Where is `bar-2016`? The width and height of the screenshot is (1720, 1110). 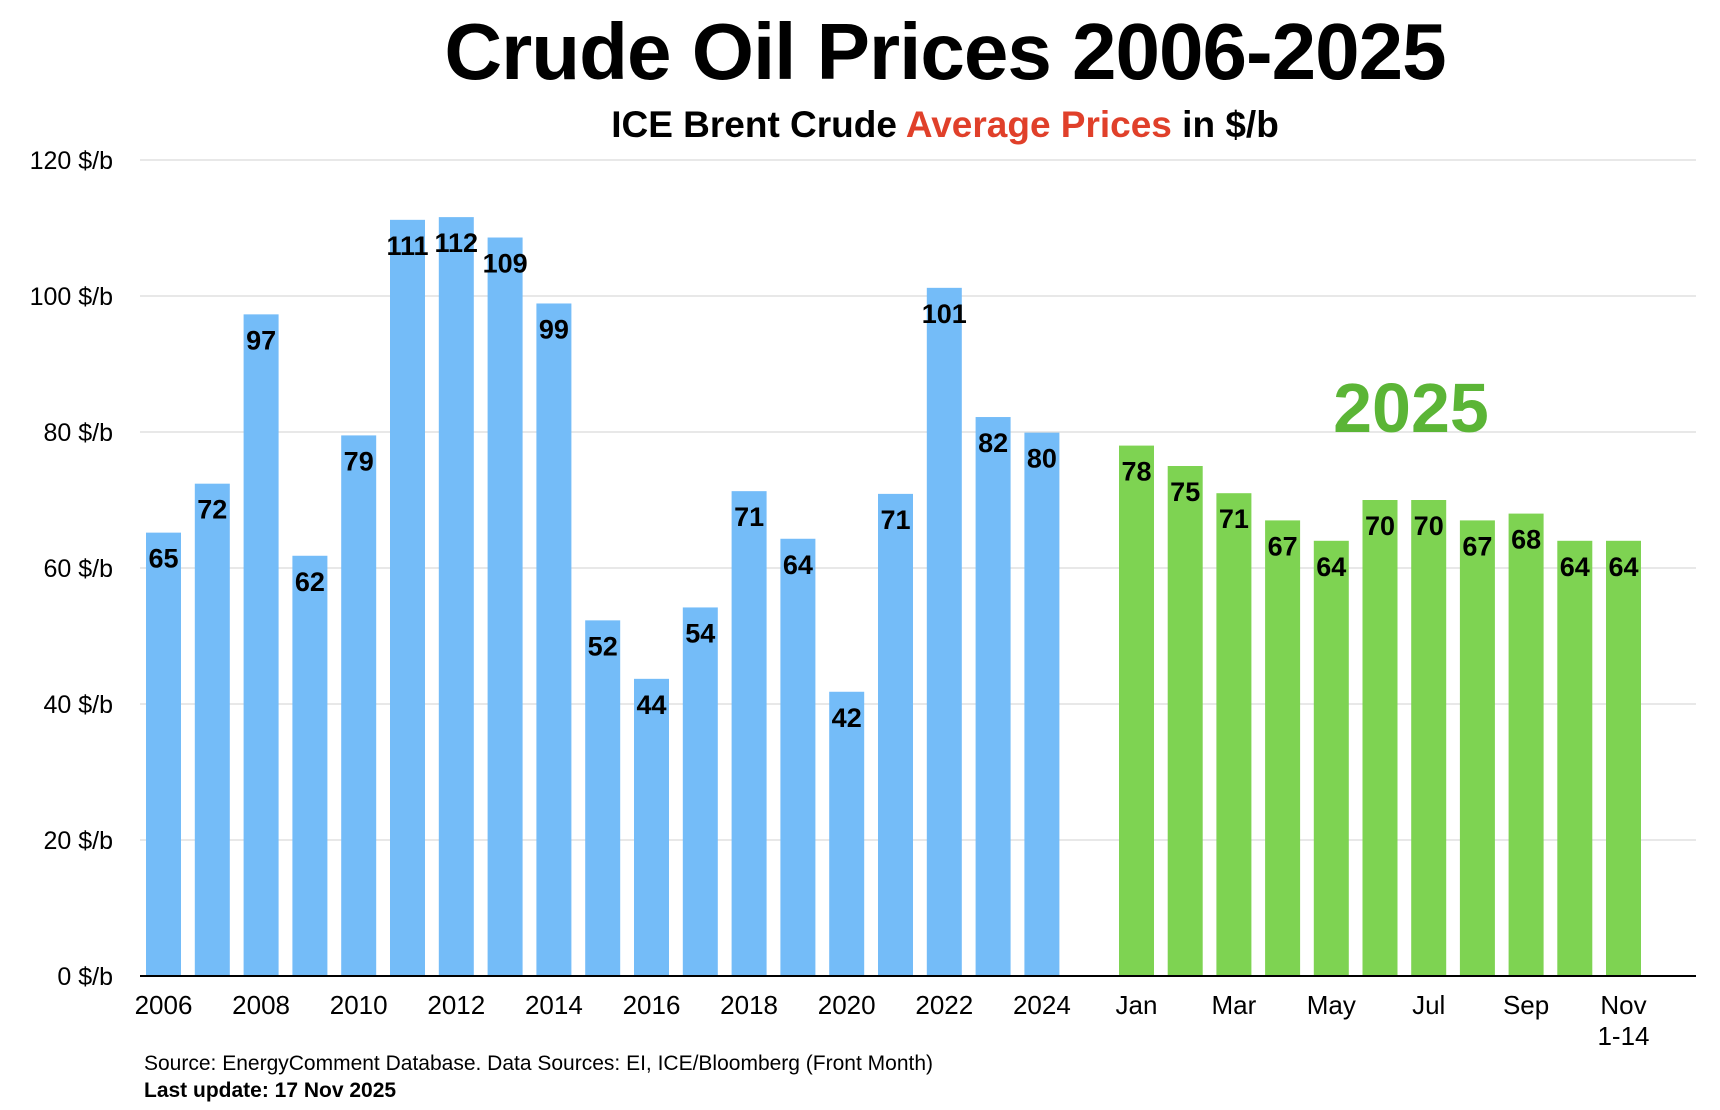
bar-2016 is located at coordinates (651, 827).